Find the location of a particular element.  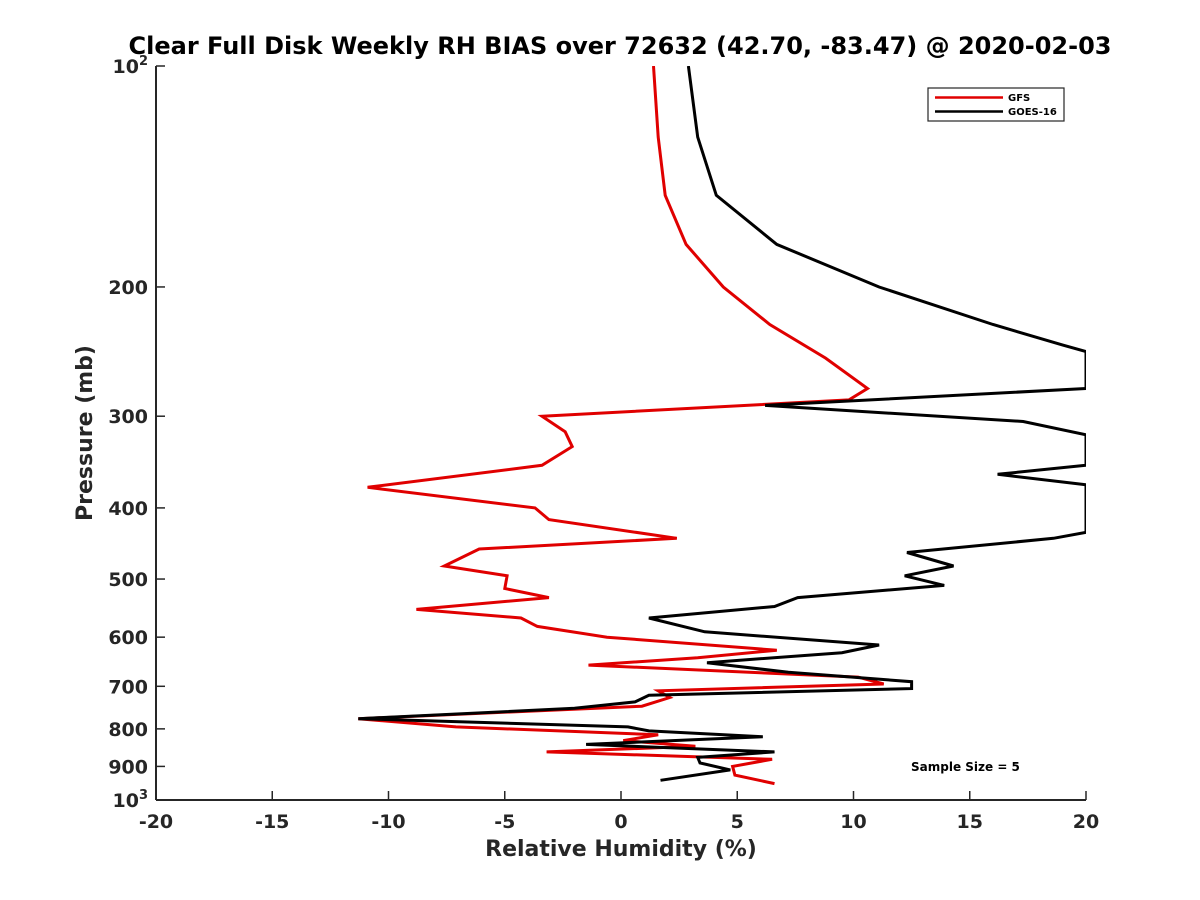

legend-label-goes16: GOES-16 is located at coordinates (1032, 112).